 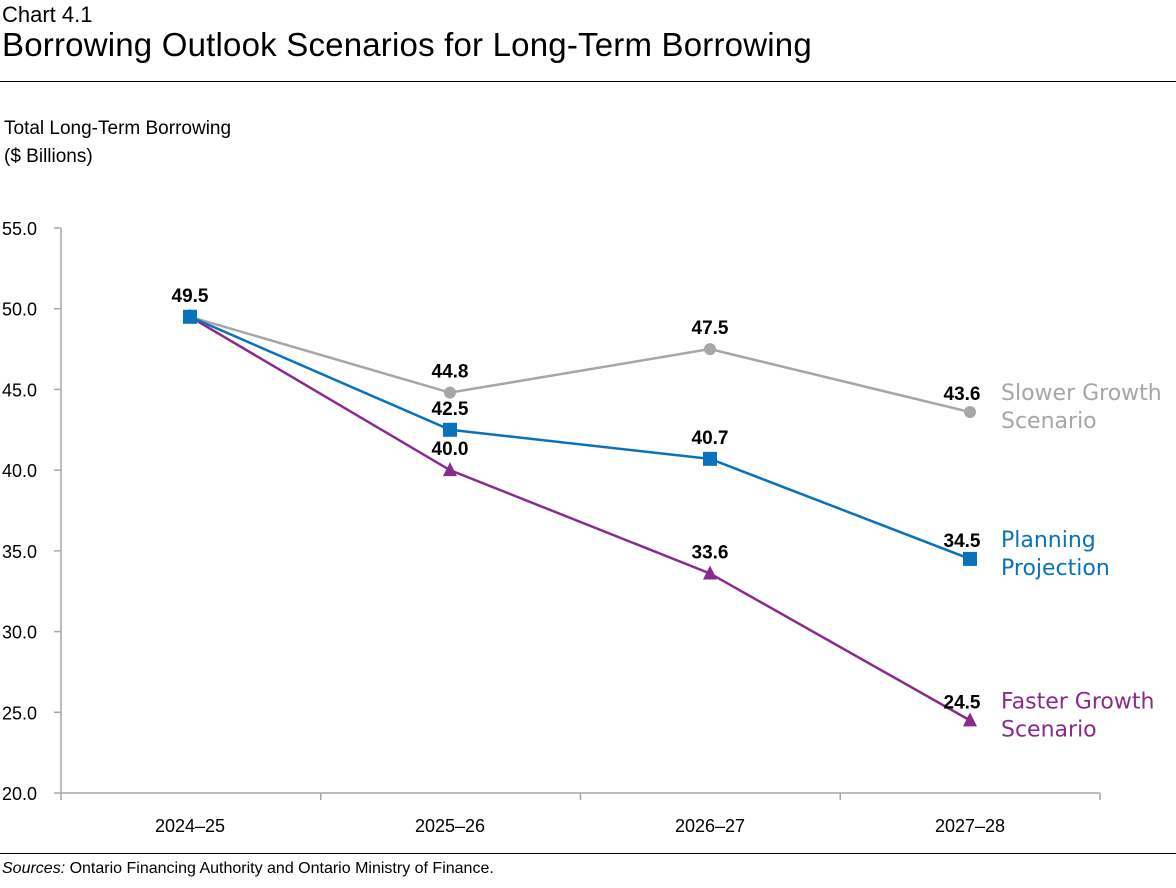 What do you see at coordinates (450, 372) in the screenshot?
I see `data-label: 44.8` at bounding box center [450, 372].